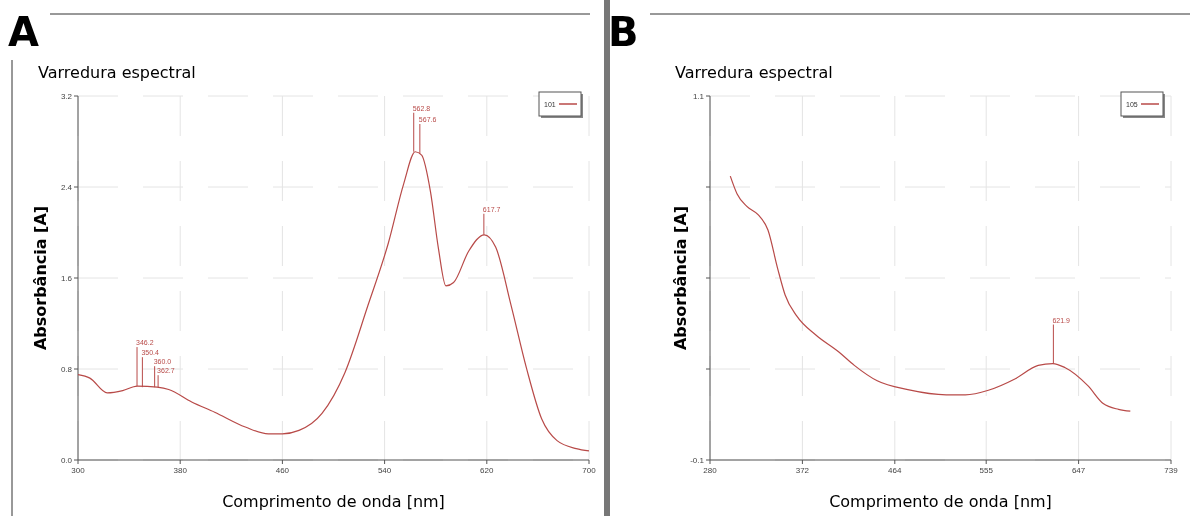 This screenshot has height=516, width=1199. What do you see at coordinates (66, 187) in the screenshot?
I see `y-tick-label: 2.4` at bounding box center [66, 187].